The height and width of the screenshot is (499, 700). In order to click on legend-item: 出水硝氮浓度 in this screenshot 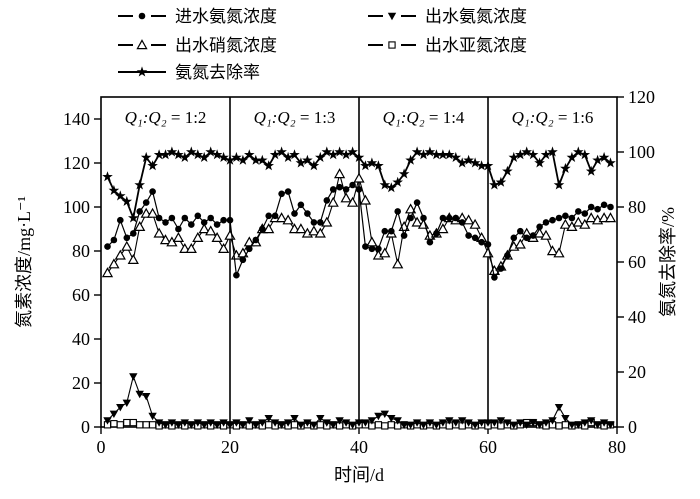, I will do `click(197, 45)`.